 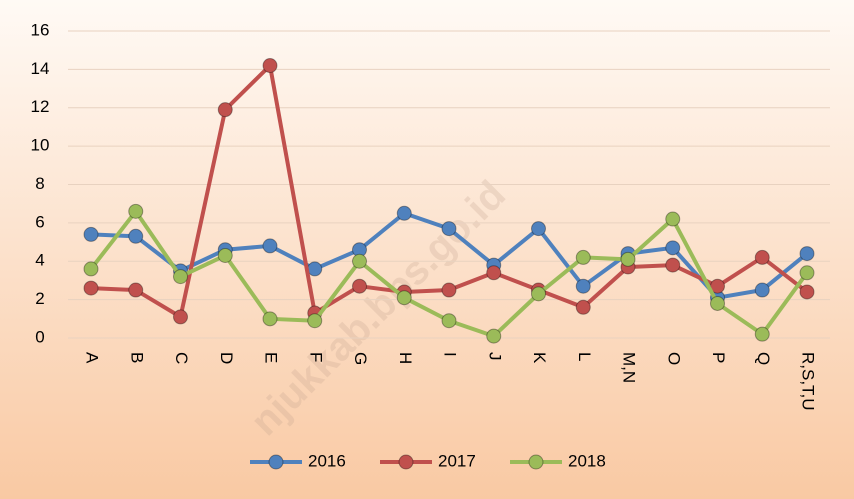 I want to click on x-tick-label: P, so click(x=718, y=357).